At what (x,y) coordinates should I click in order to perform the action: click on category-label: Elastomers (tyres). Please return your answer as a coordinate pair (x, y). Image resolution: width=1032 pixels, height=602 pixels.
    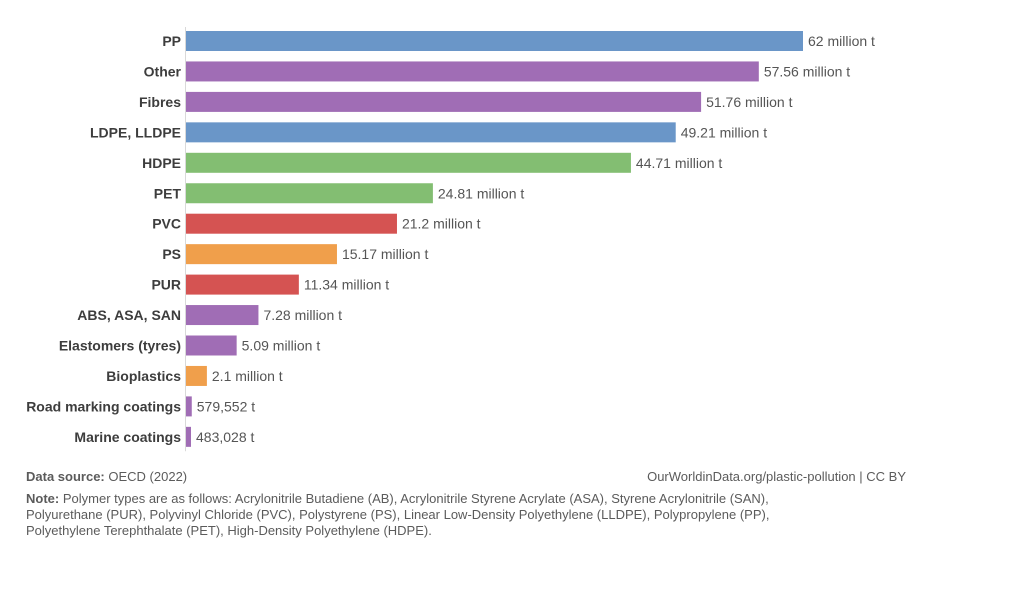
    Looking at the image, I should click on (120, 346).